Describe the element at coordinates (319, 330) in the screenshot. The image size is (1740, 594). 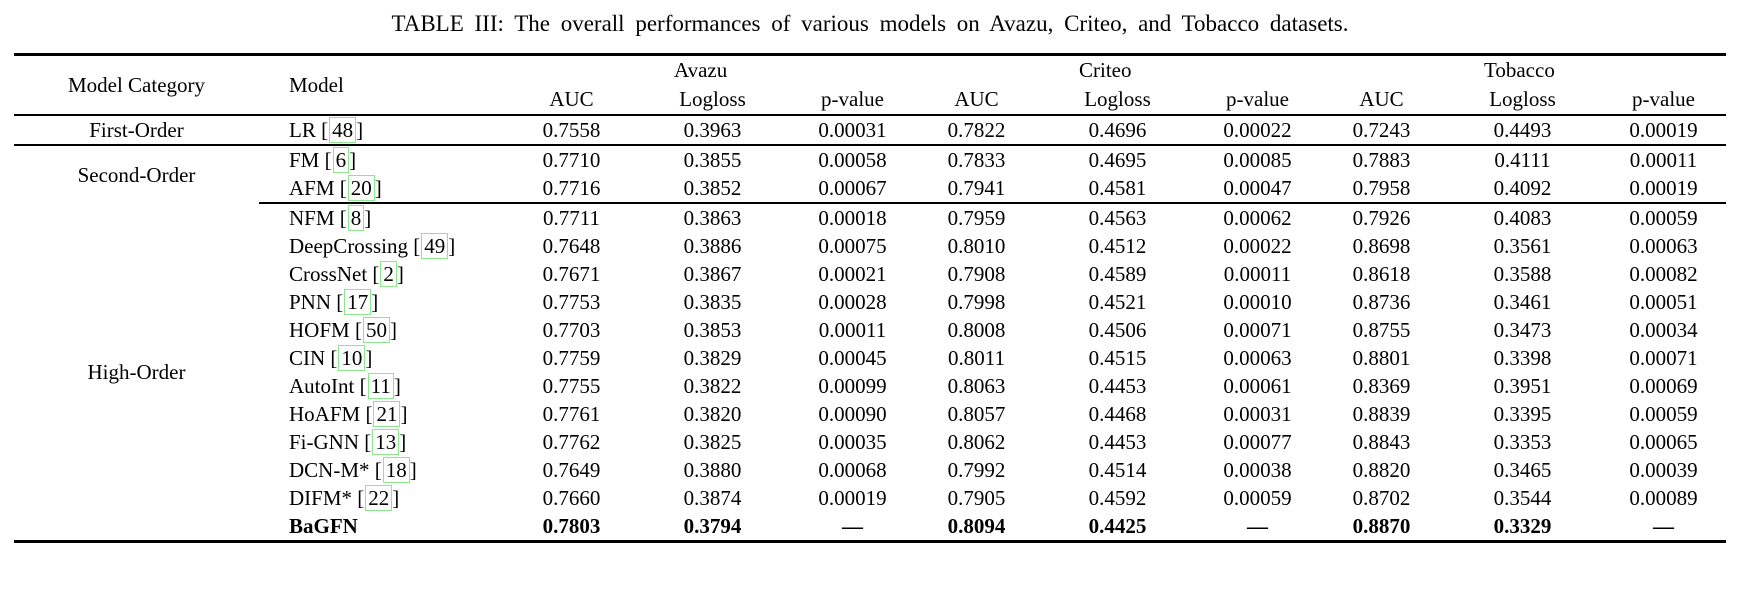
I see `model-name: HOFM` at that location.